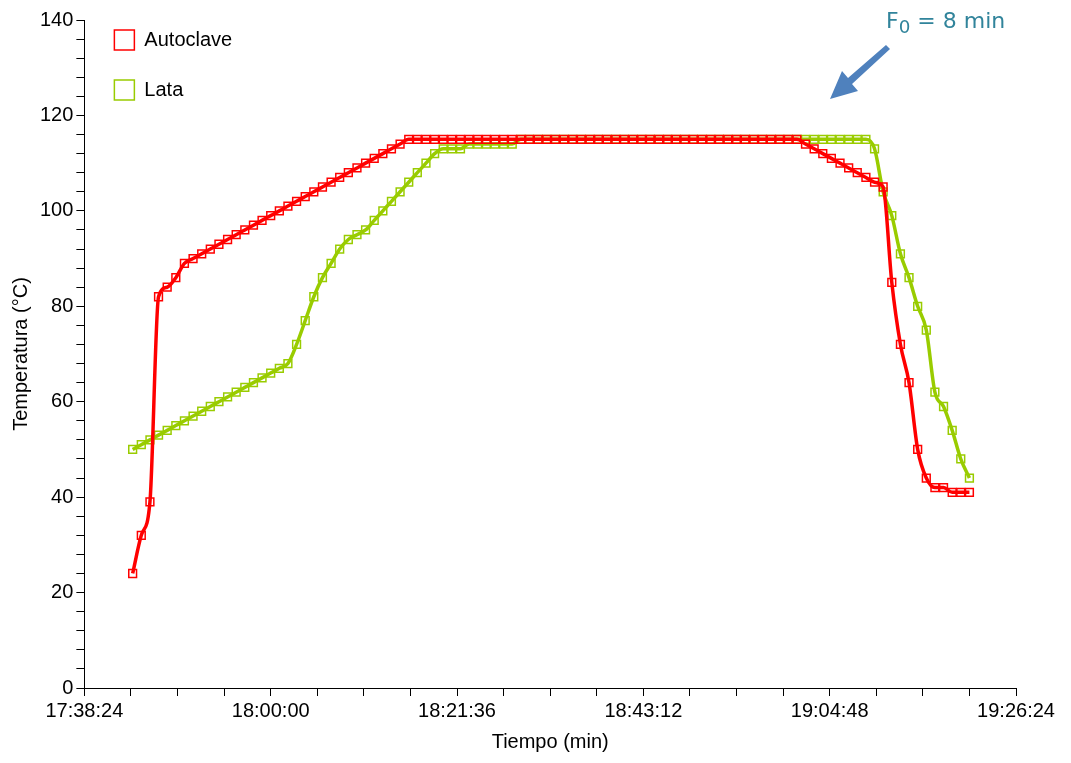  I want to click on x-tick-label: 17:38:24, so click(84, 709).